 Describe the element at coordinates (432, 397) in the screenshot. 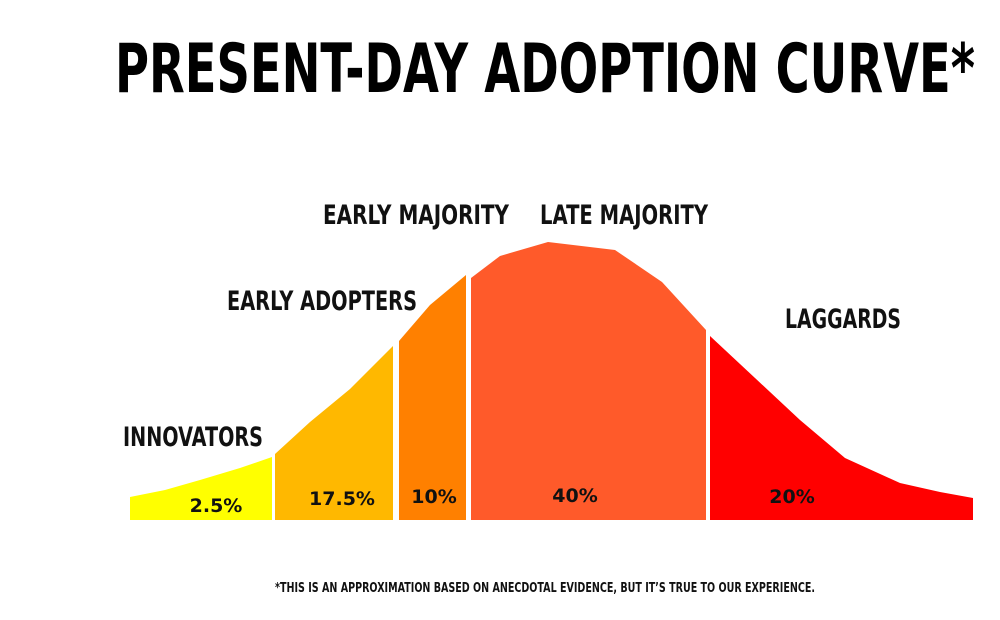

I see `segment-early-majority` at that location.